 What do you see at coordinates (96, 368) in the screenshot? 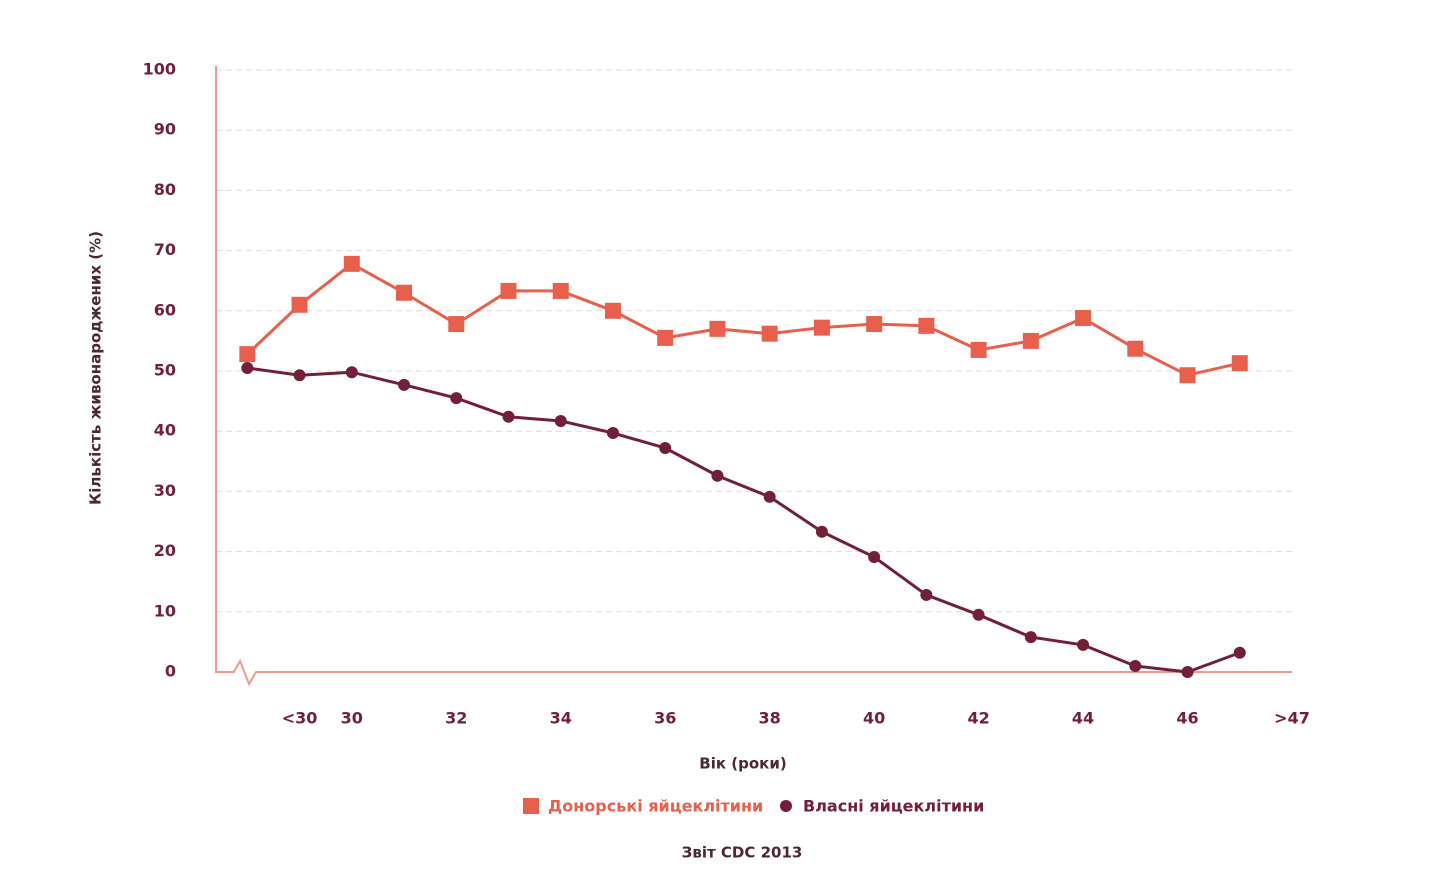
I see `y-axis-label: Кількість живонароджених (%)` at bounding box center [96, 368].